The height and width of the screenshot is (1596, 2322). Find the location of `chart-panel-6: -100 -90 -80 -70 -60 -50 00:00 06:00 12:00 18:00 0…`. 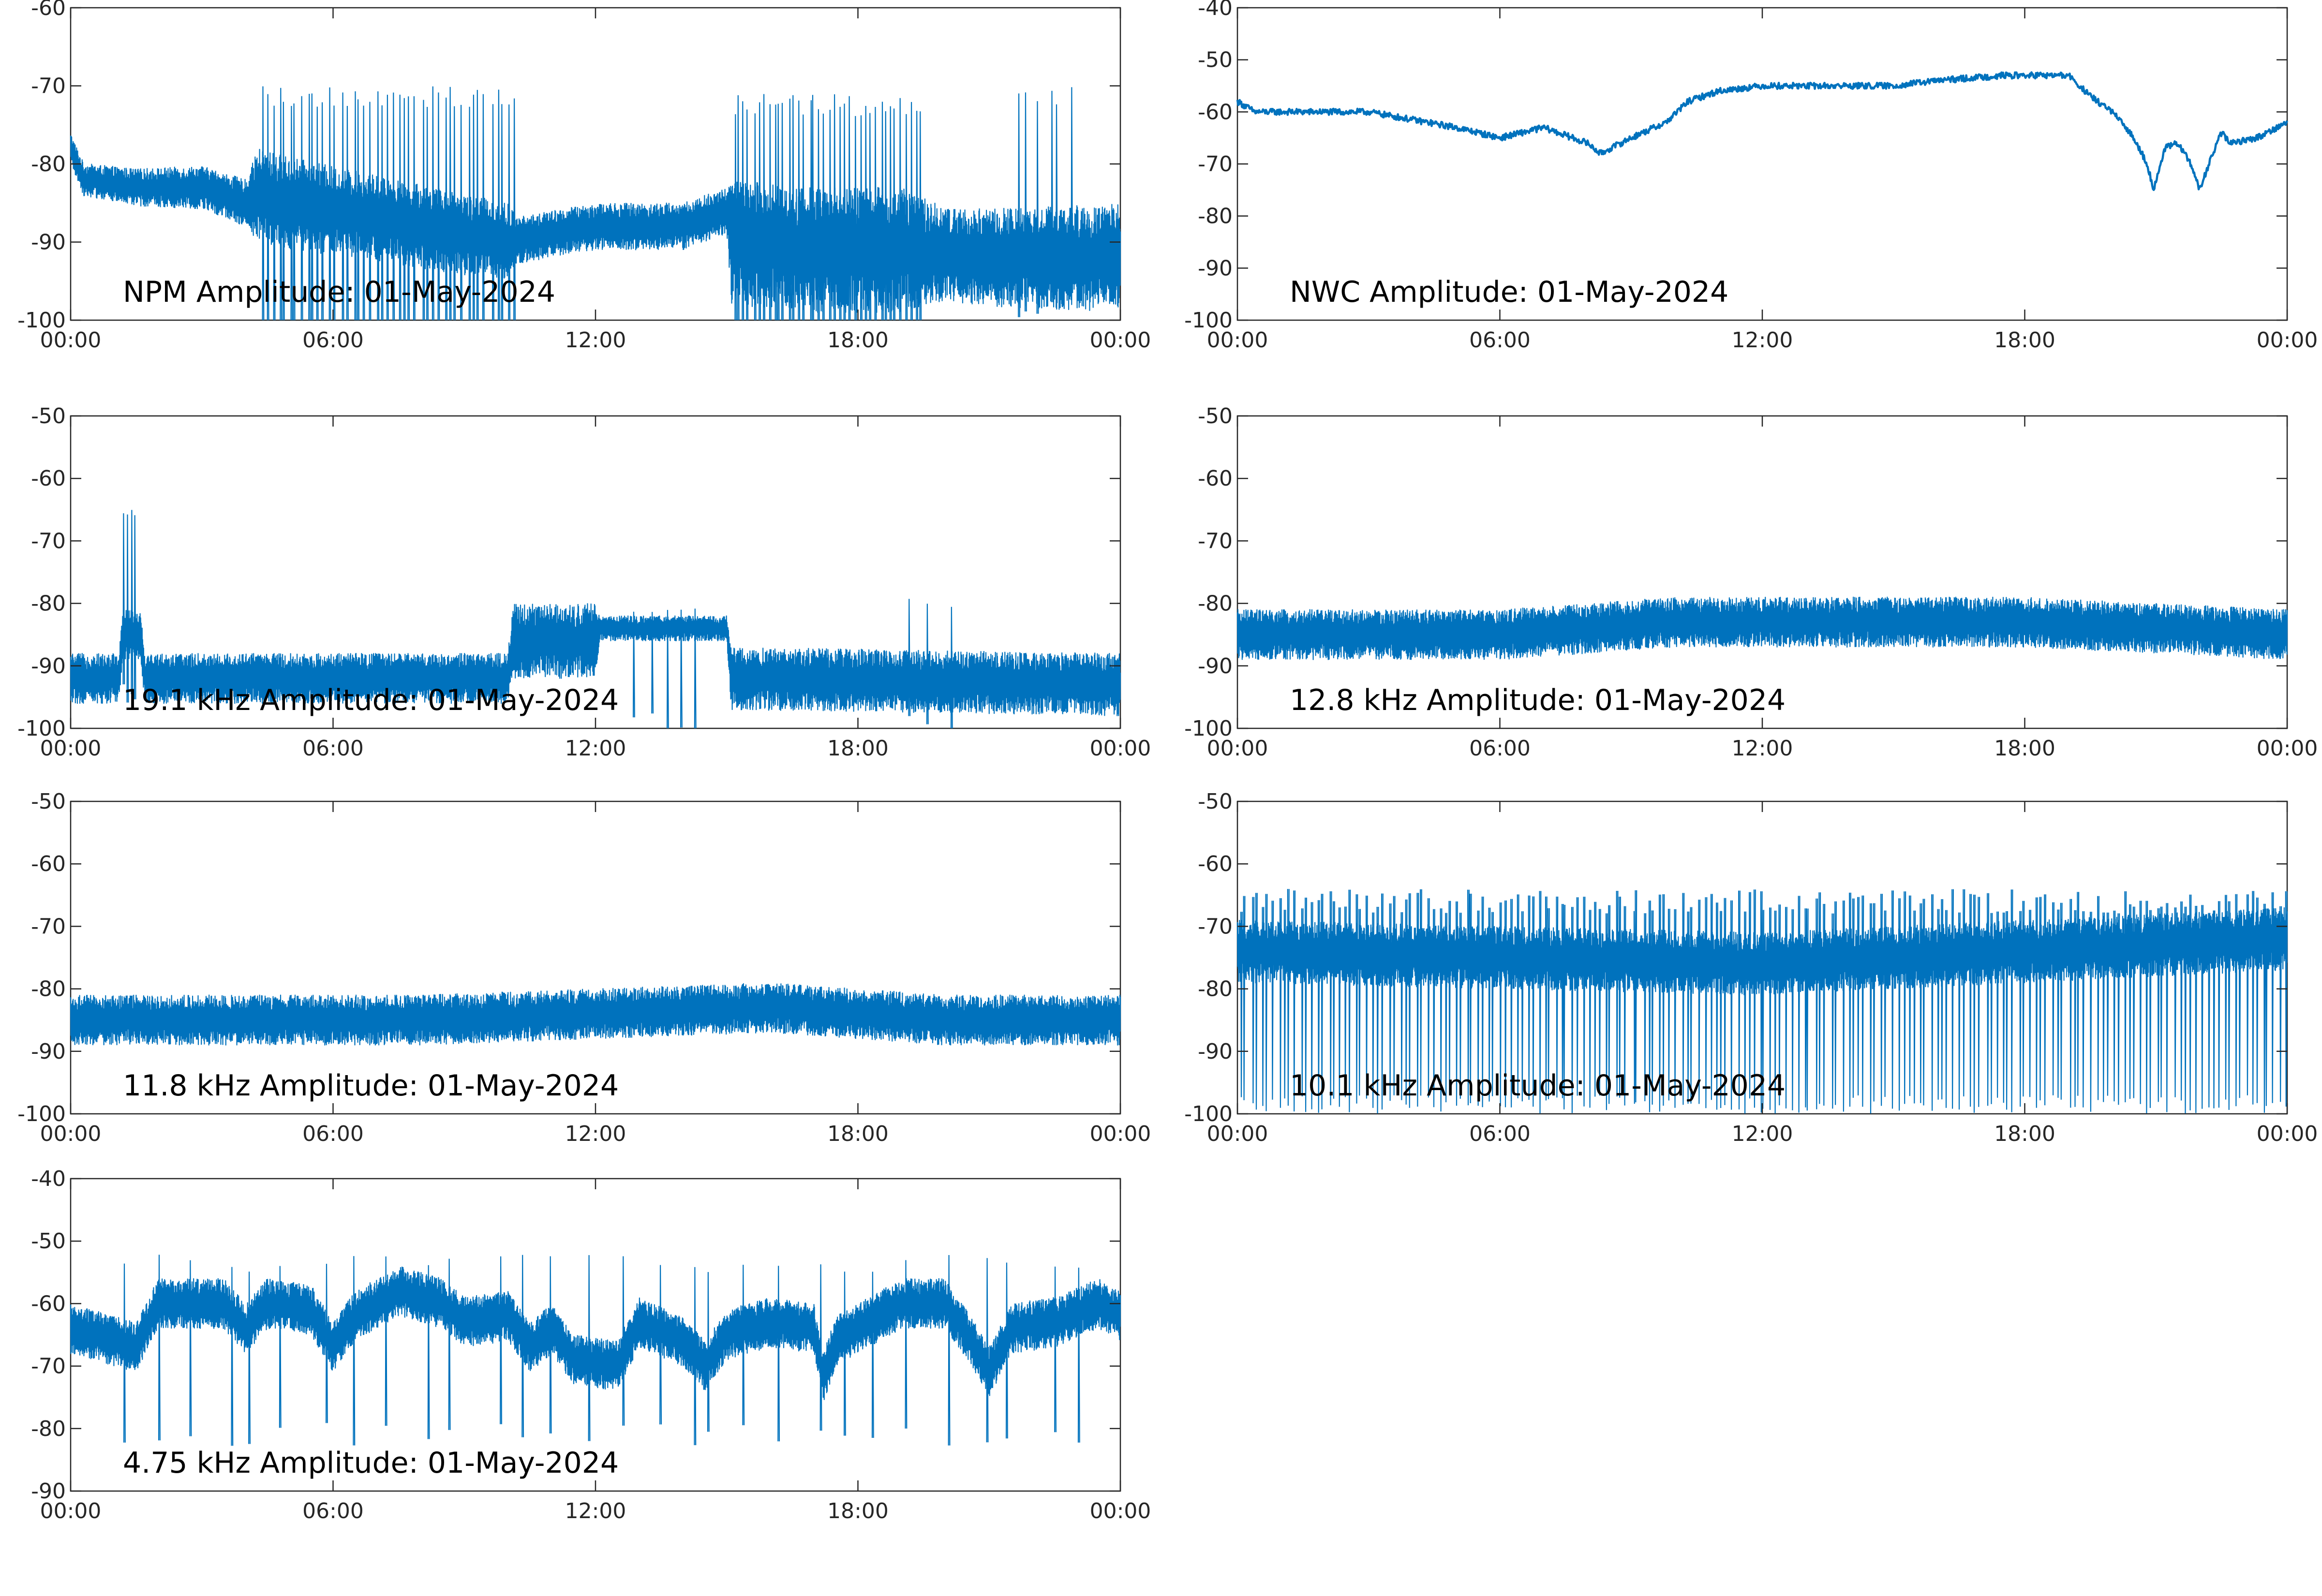

chart-panel-6: -100 -90 -80 -70 -60 -50 00:00 06:00 12:00 18:00 0… is located at coordinates (1751, 967).